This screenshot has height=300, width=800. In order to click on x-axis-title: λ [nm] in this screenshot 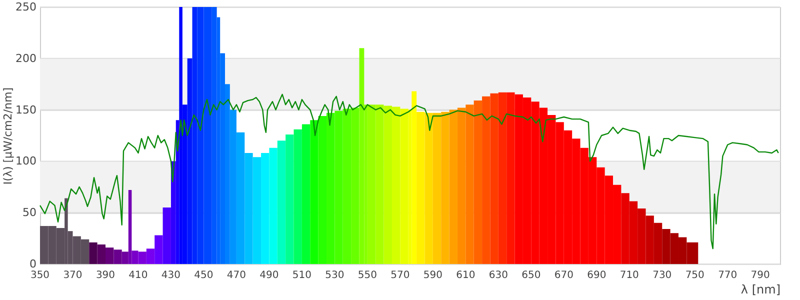, I will do `click(760, 289)`.